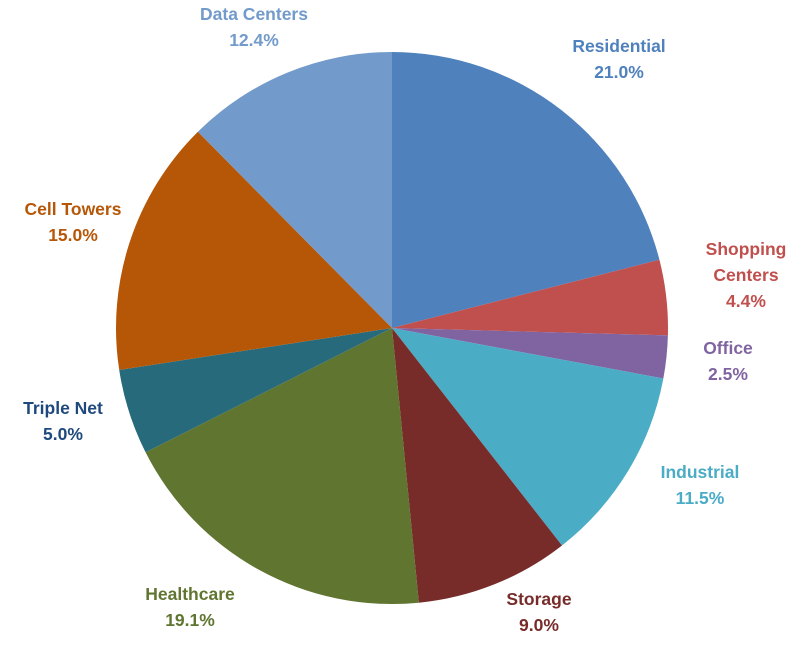  Describe the element at coordinates (190, 620) in the screenshot. I see `label-value: 19.1%` at that location.